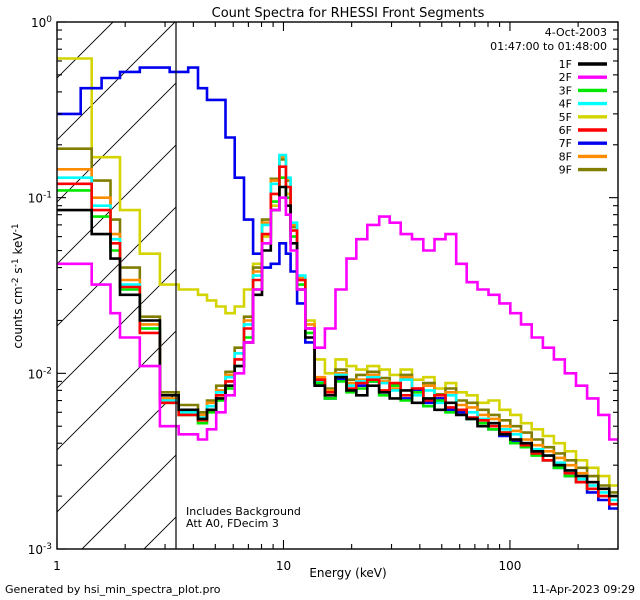 This screenshot has height=600, width=640. Describe the element at coordinates (583, 589) in the screenshot. I see `footer-timestamp: 11-Apr-2023 09:29` at that location.